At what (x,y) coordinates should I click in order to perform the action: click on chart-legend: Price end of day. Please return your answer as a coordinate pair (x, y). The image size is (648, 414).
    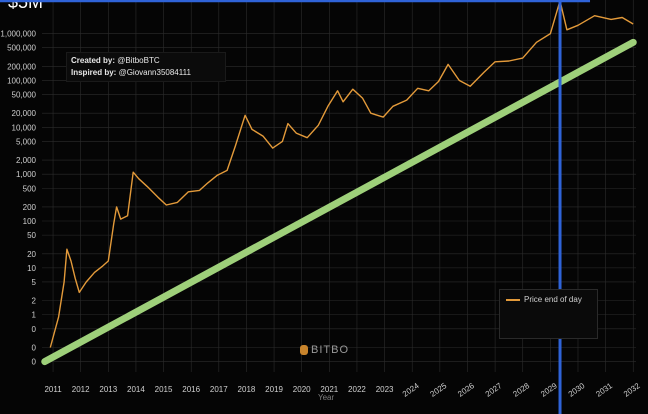
    Looking at the image, I should click on (548, 314).